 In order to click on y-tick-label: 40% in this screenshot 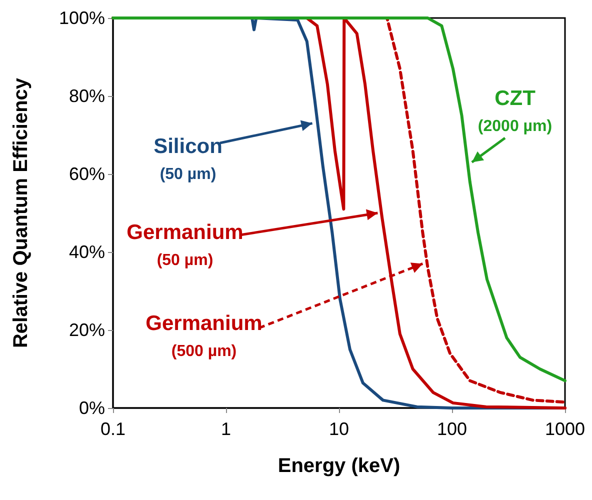, I will do `click(86, 252)`.